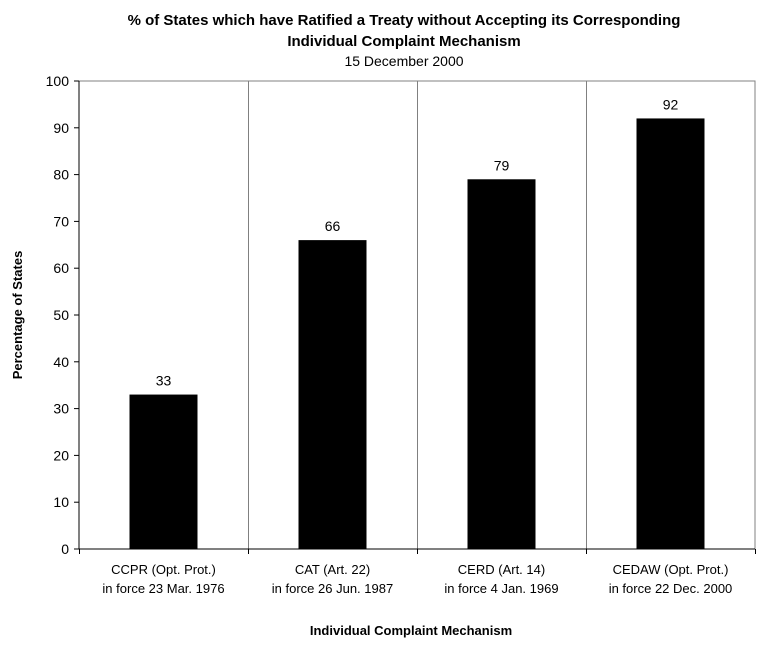  I want to click on y-tick-label: 70, so click(61, 221).